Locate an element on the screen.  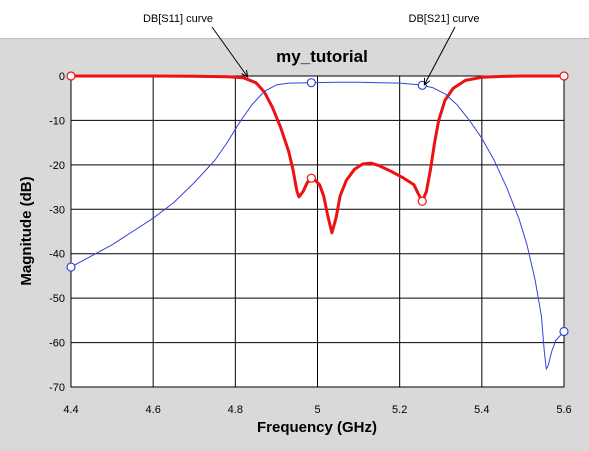
y-tick-label: -40 is located at coordinates (57, 255).